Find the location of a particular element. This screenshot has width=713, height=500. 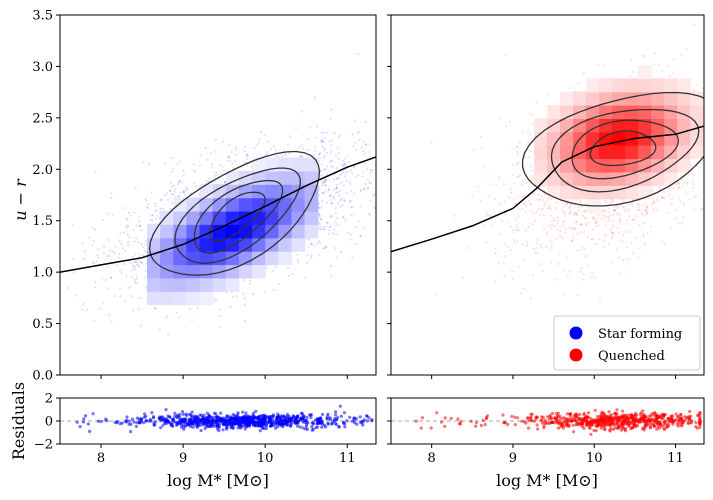

y-tick-label: 0.5 is located at coordinates (42, 324).